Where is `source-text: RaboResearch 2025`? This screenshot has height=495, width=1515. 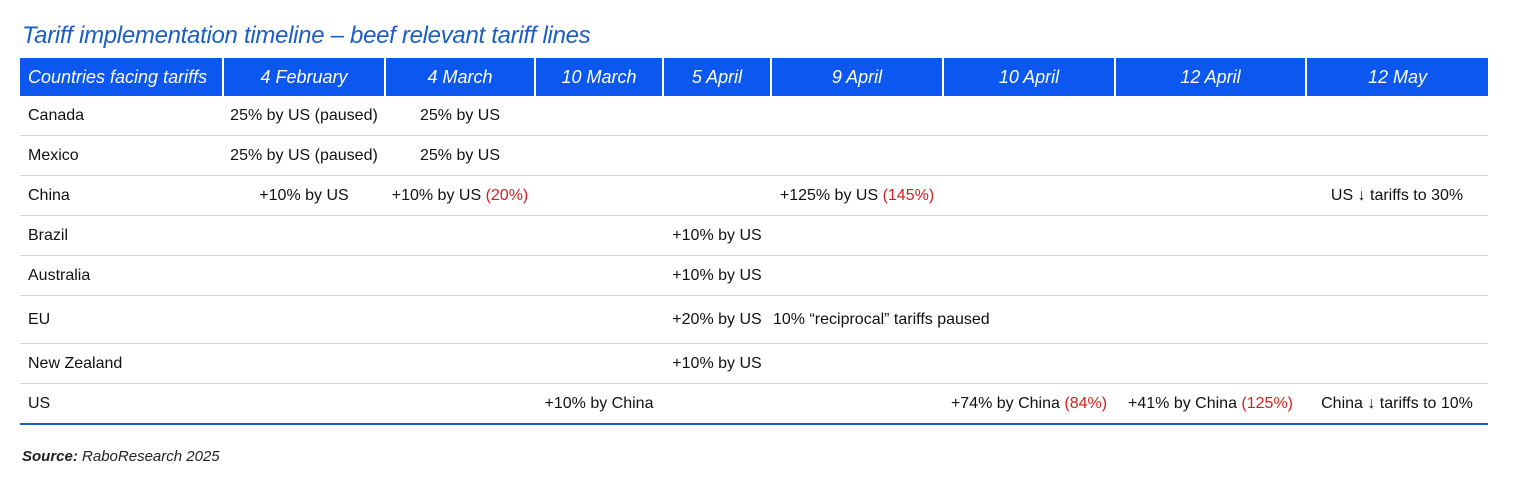
source-text: RaboResearch 2025 is located at coordinates (151, 456).